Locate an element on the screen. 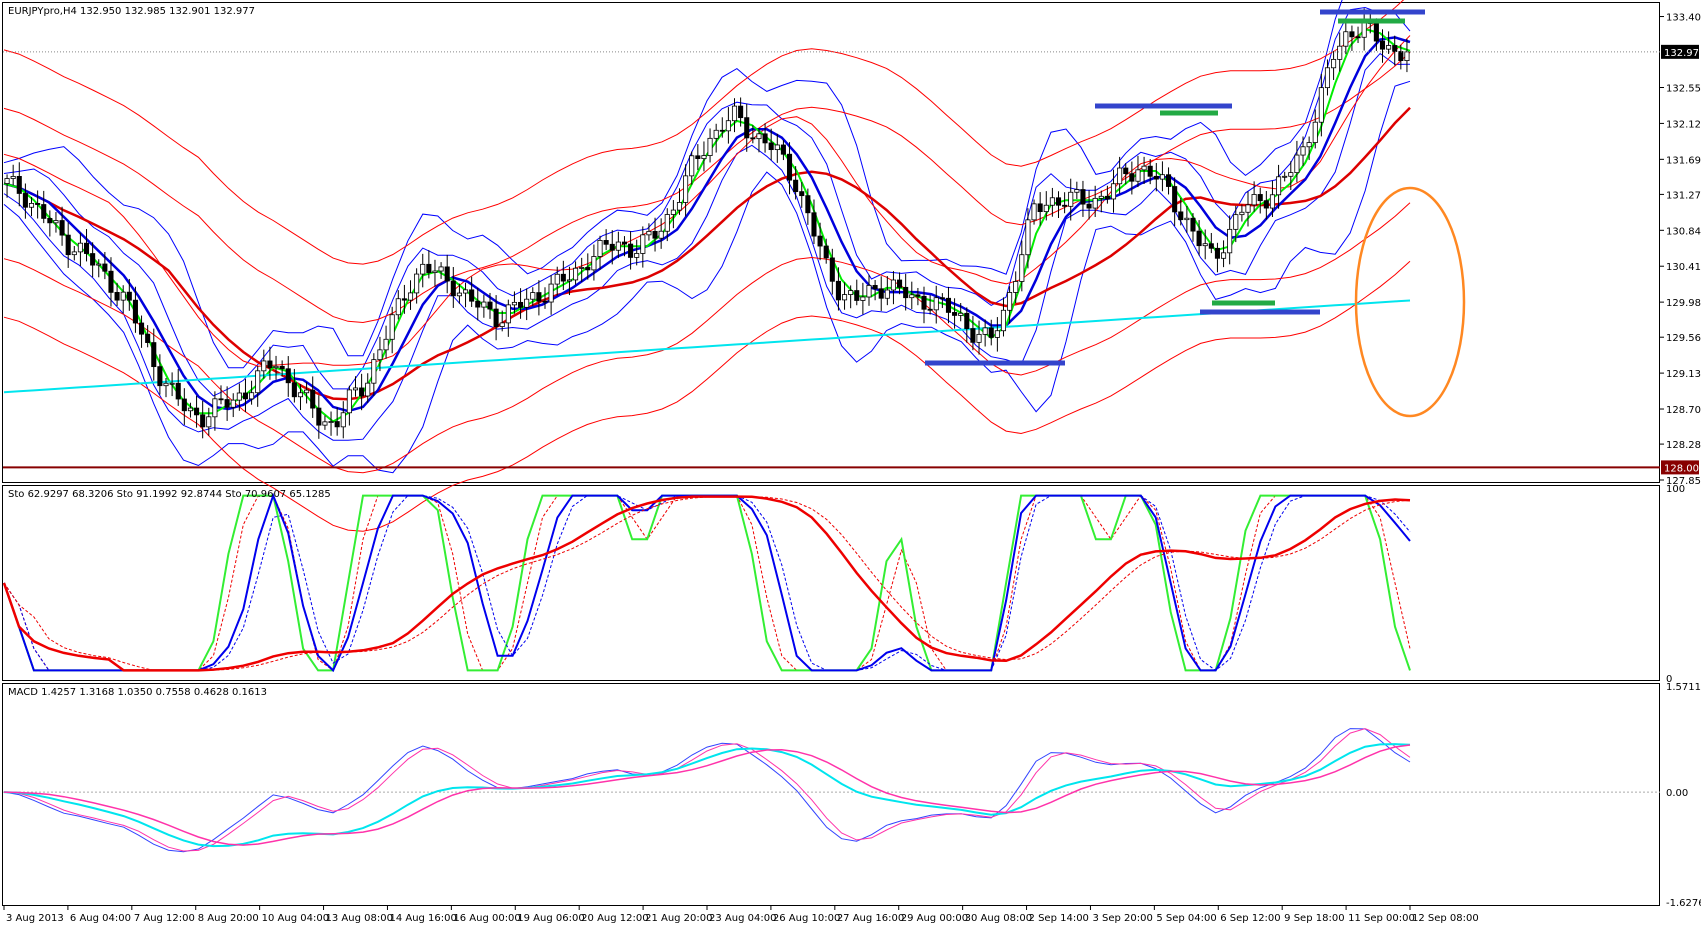 This screenshot has height=929, width=1701. time-tick-label: 29 Aug 00:00 is located at coordinates (934, 918).